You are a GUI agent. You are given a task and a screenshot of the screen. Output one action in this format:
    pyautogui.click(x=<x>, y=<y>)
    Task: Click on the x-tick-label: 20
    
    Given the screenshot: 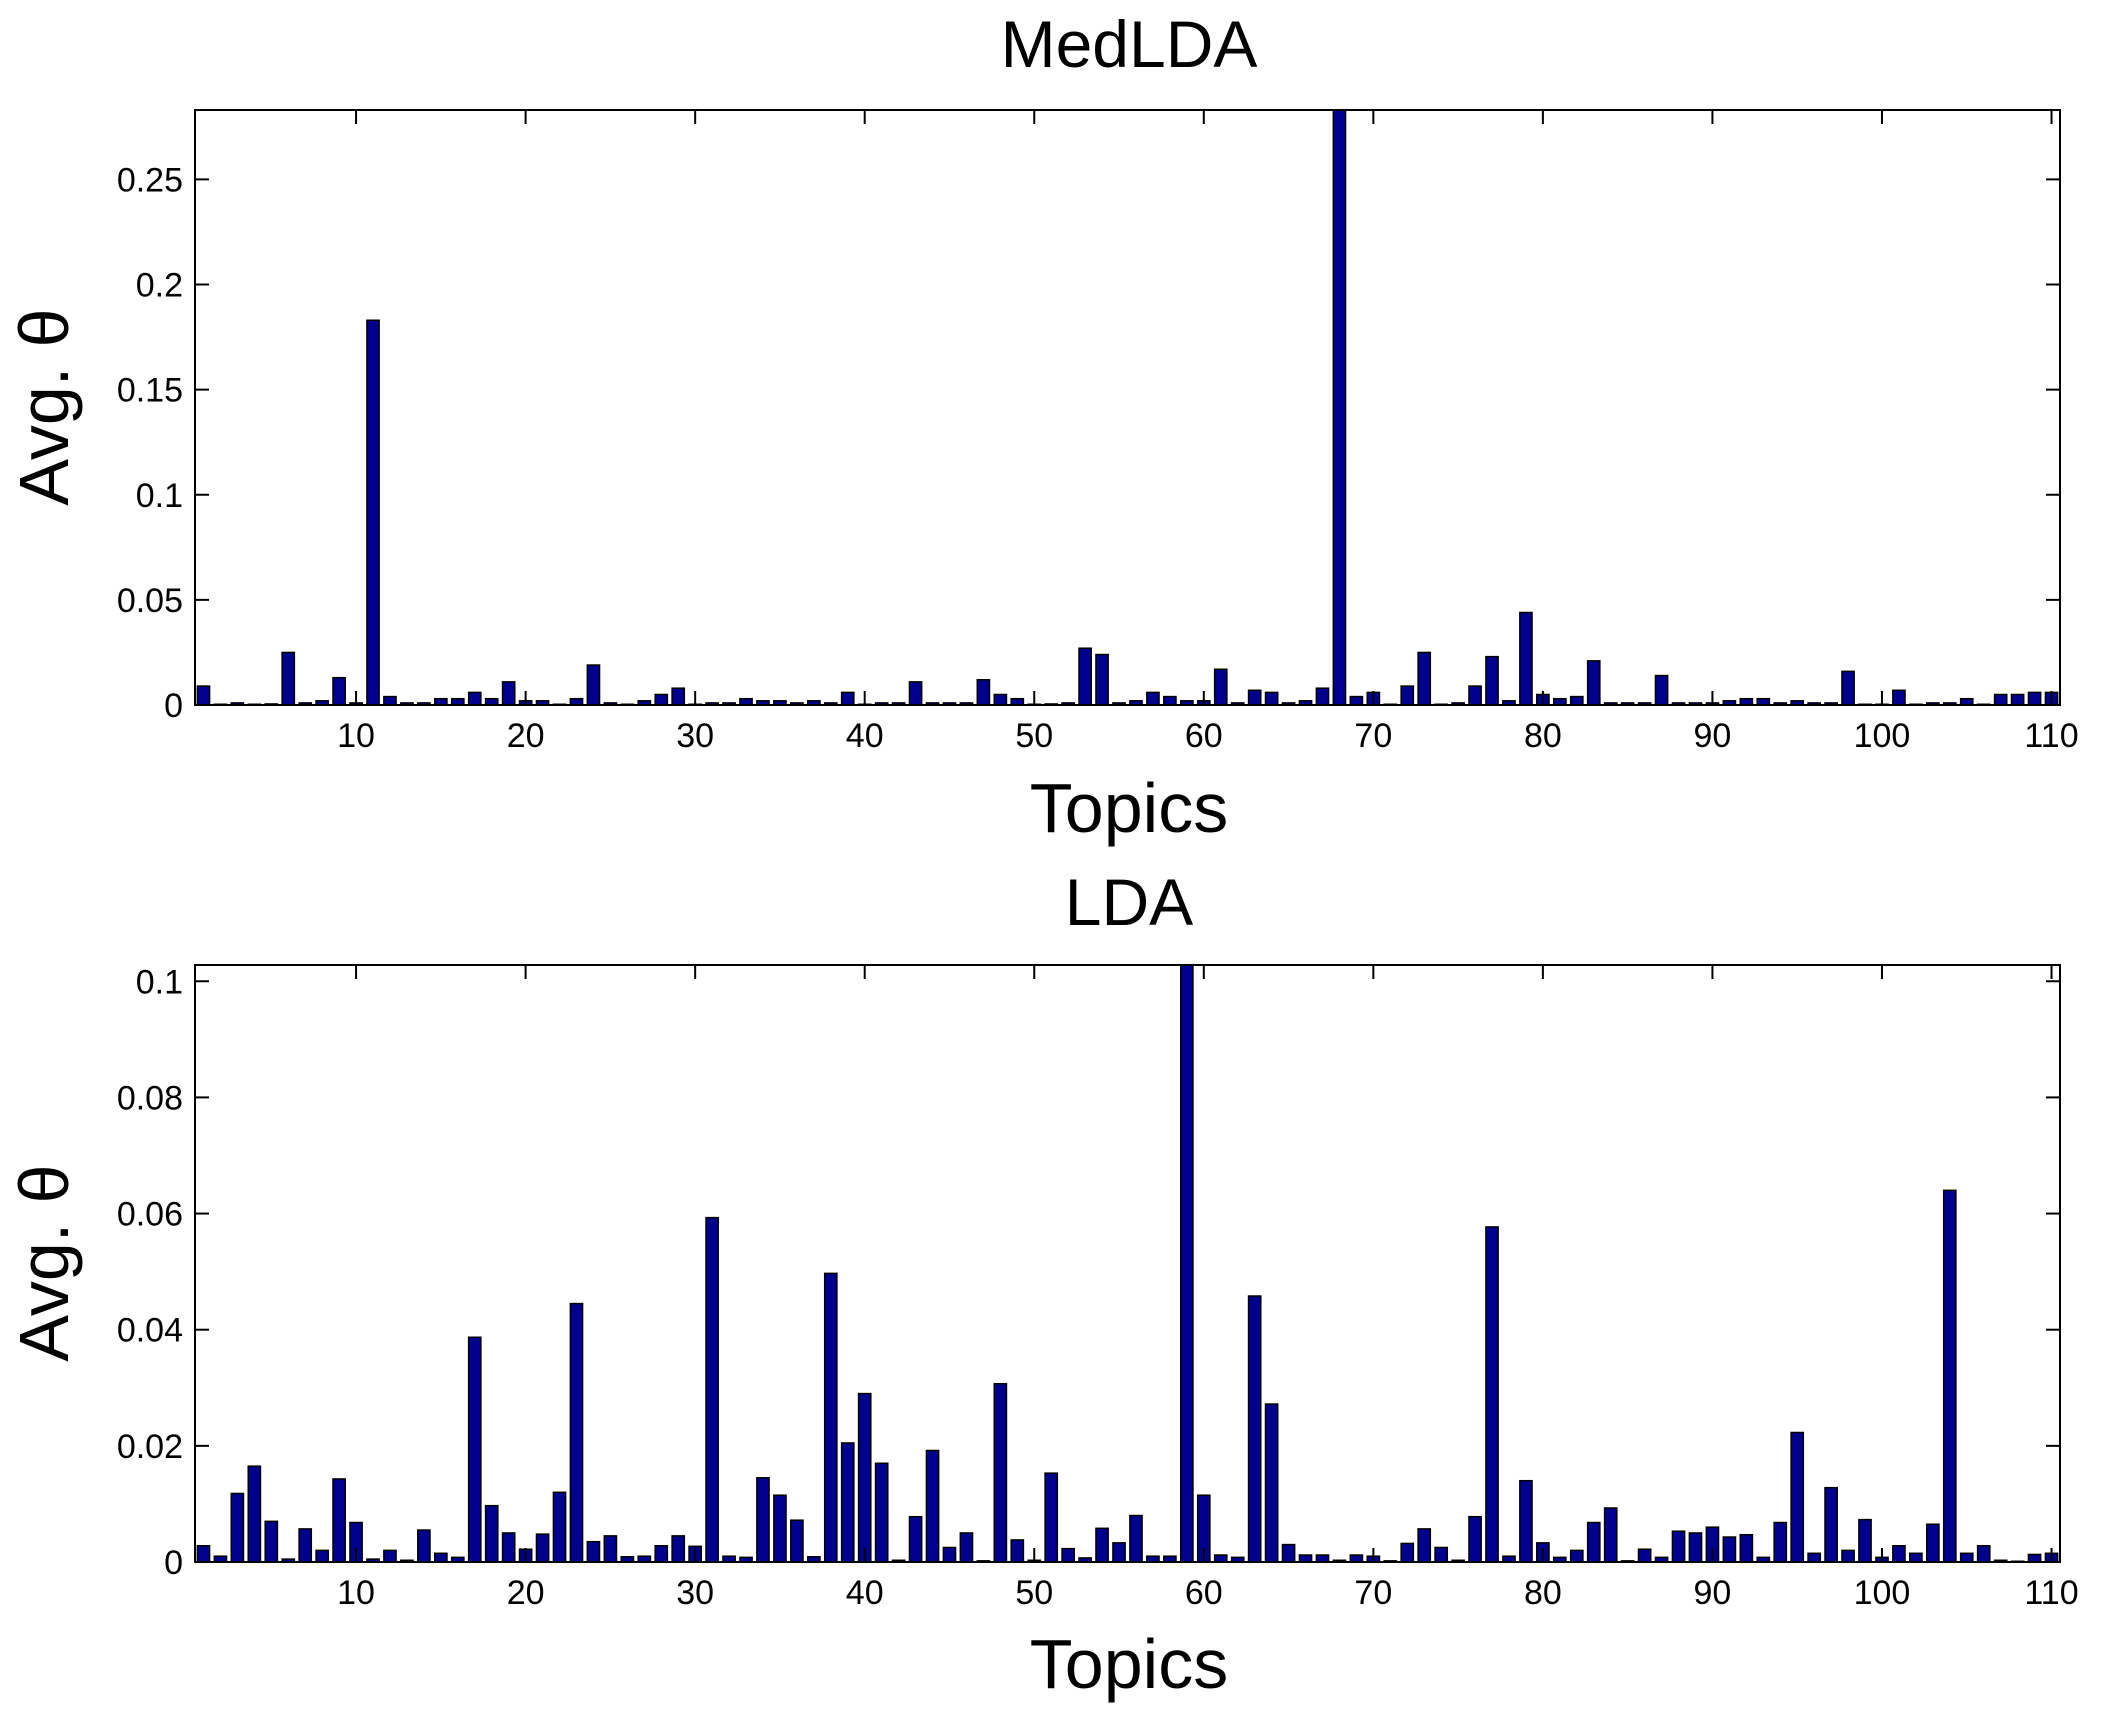 What is the action you would take?
    pyautogui.click(x=526, y=736)
    